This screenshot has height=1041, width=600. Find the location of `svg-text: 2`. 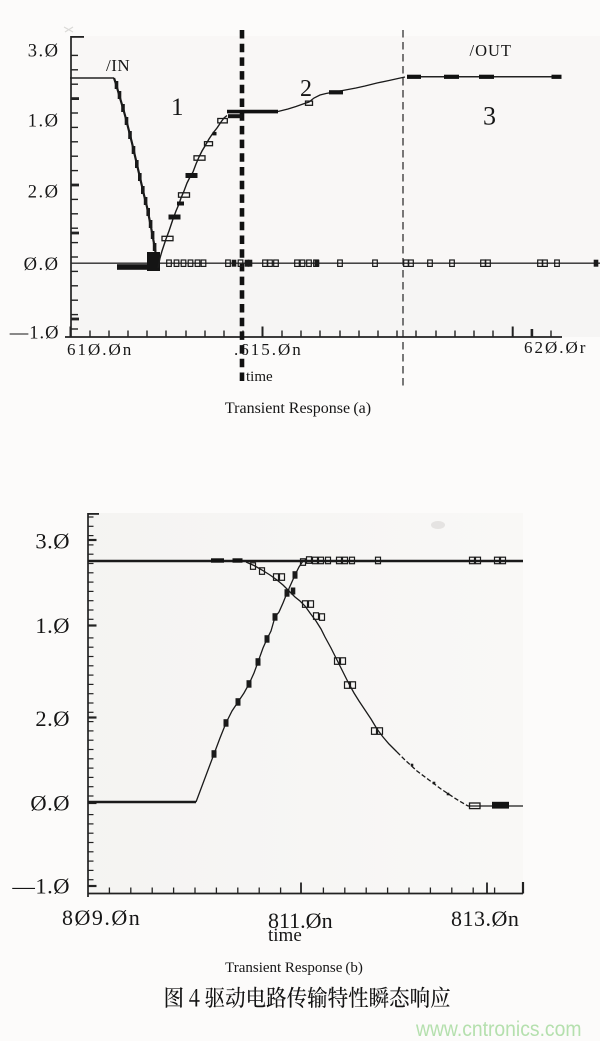

svg-text: 2 is located at coordinates (306, 89).